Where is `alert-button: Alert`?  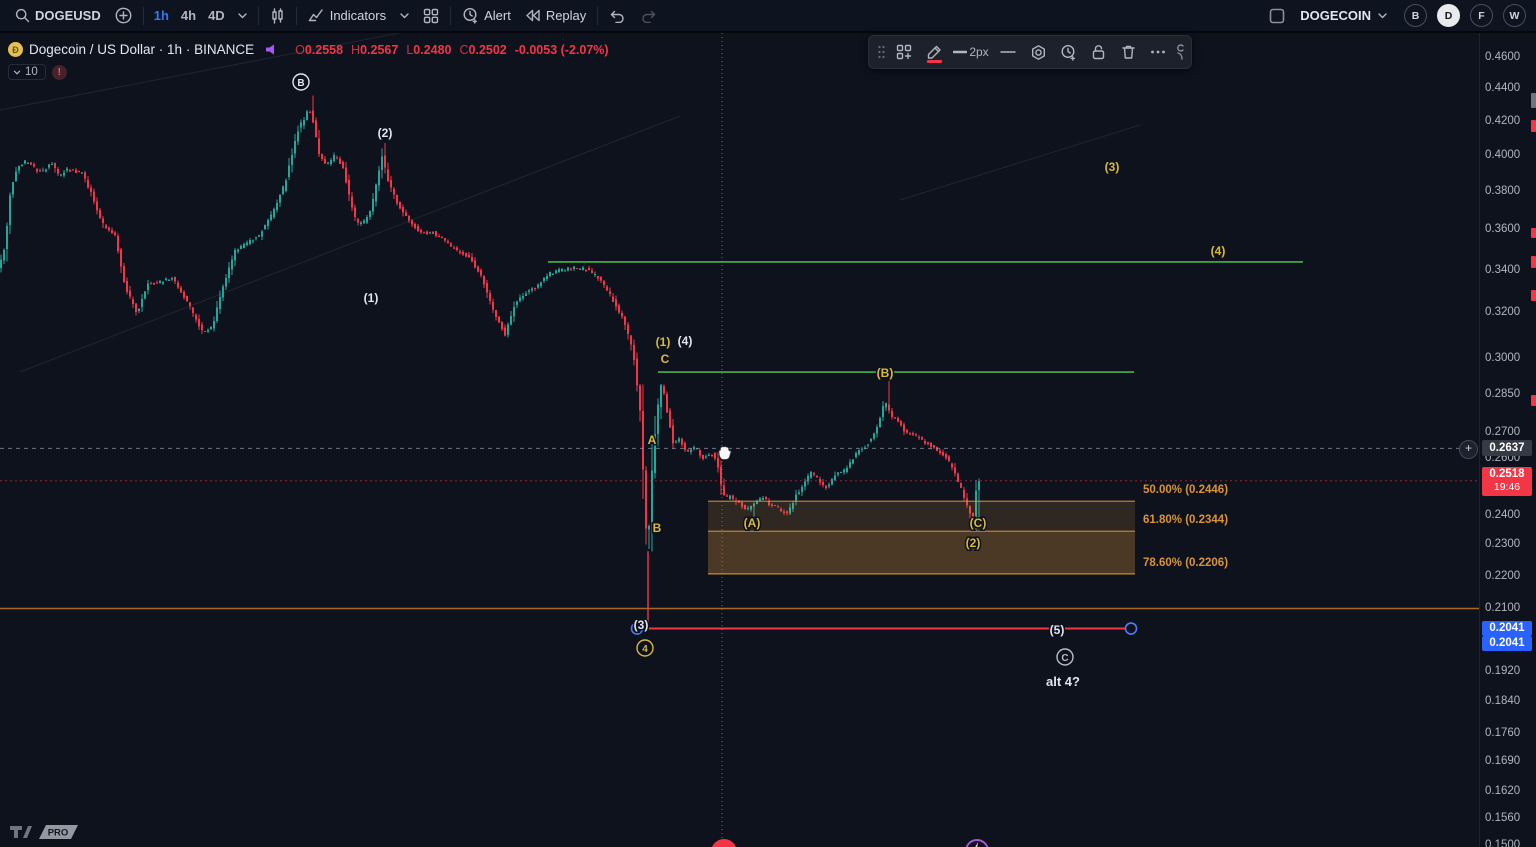
alert-button: Alert is located at coordinates (486, 16).